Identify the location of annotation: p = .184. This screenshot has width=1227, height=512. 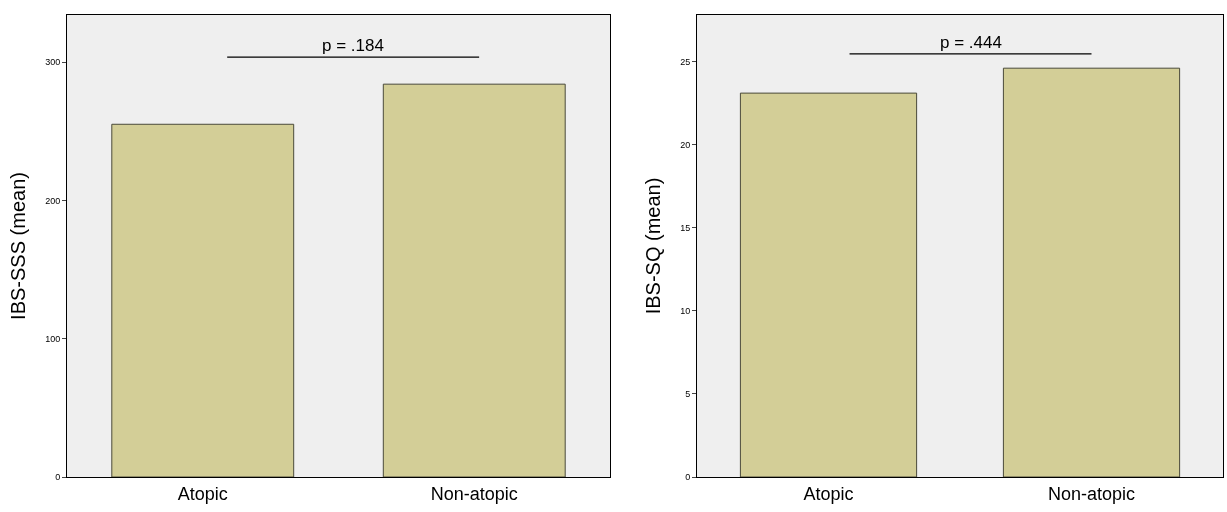
(353, 45).